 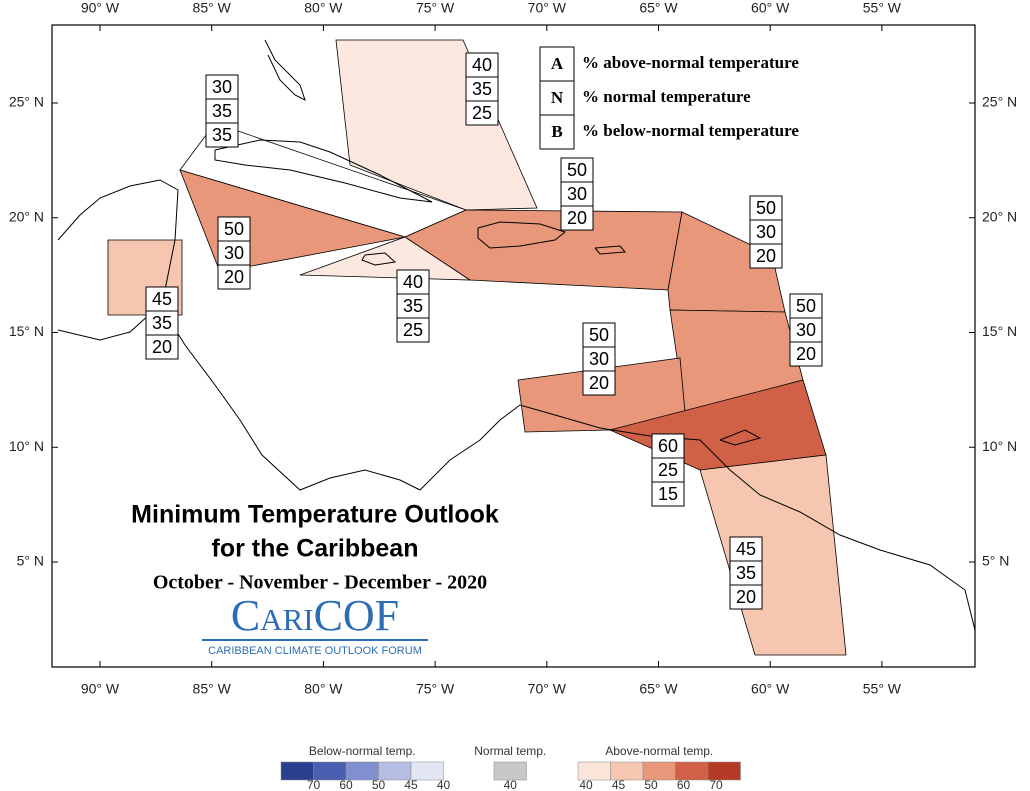 What do you see at coordinates (26, 102) in the screenshot?
I see `lat-label: 25° N` at bounding box center [26, 102].